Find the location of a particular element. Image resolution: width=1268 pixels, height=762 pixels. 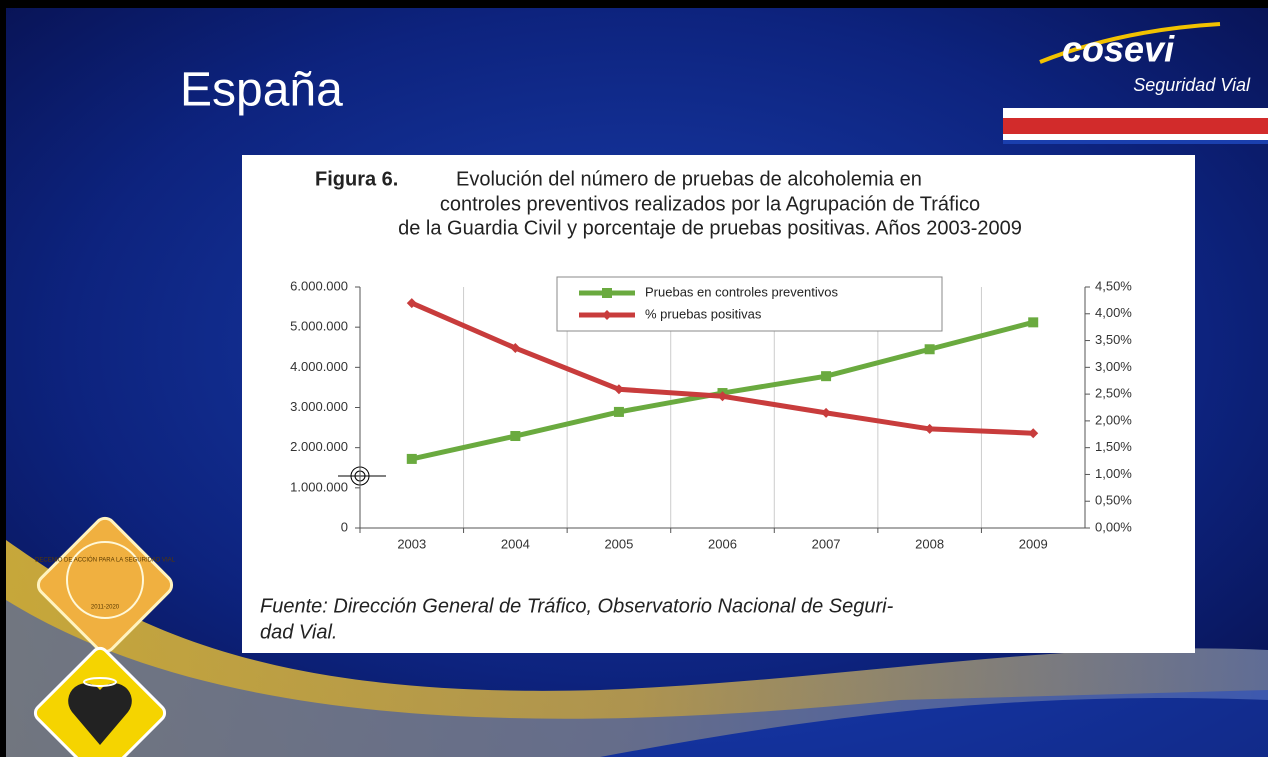

y-tick-label: 3.000.000 is located at coordinates (319, 406).